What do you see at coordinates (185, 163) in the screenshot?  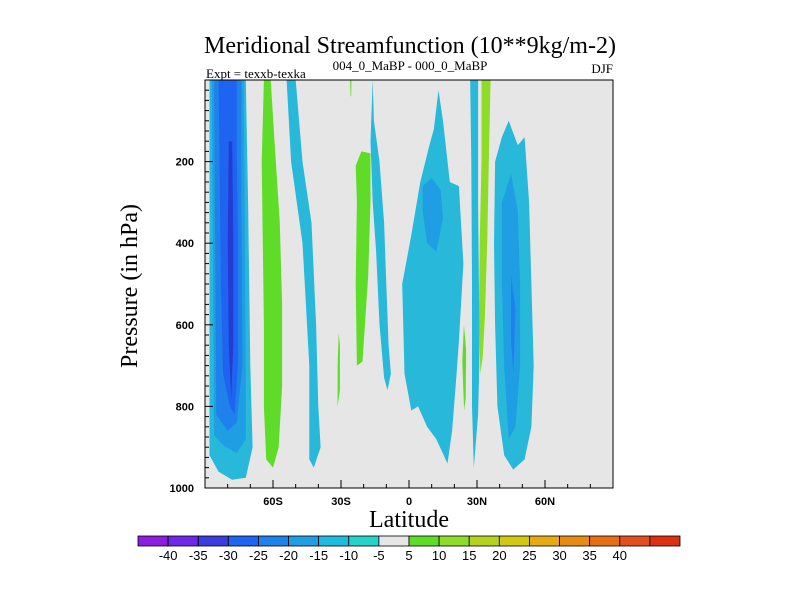 I see `y-tick-label: 200` at bounding box center [185, 163].